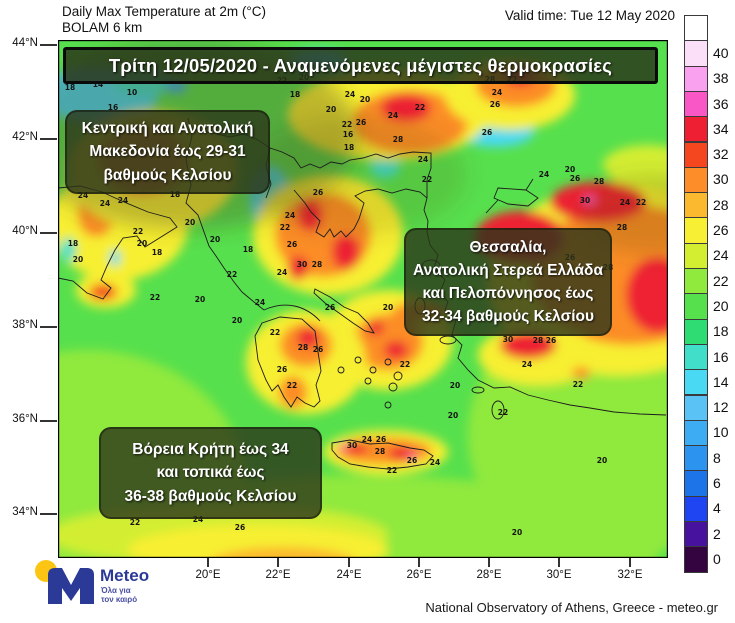 The image size is (735, 623). Describe the element at coordinates (98, 84) in the screenshot. I see `contour-value-label: 14` at that location.